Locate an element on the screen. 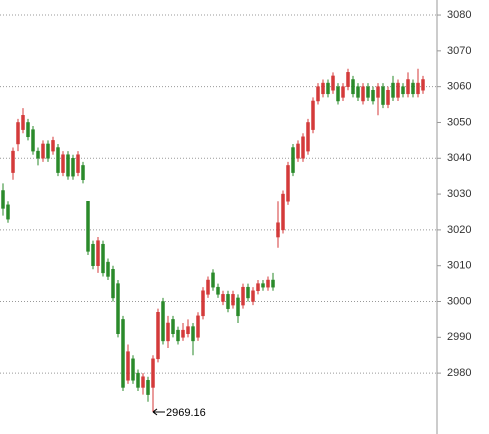 This screenshot has height=434, width=489. y-tick-label: 3020 is located at coordinates (459, 230).